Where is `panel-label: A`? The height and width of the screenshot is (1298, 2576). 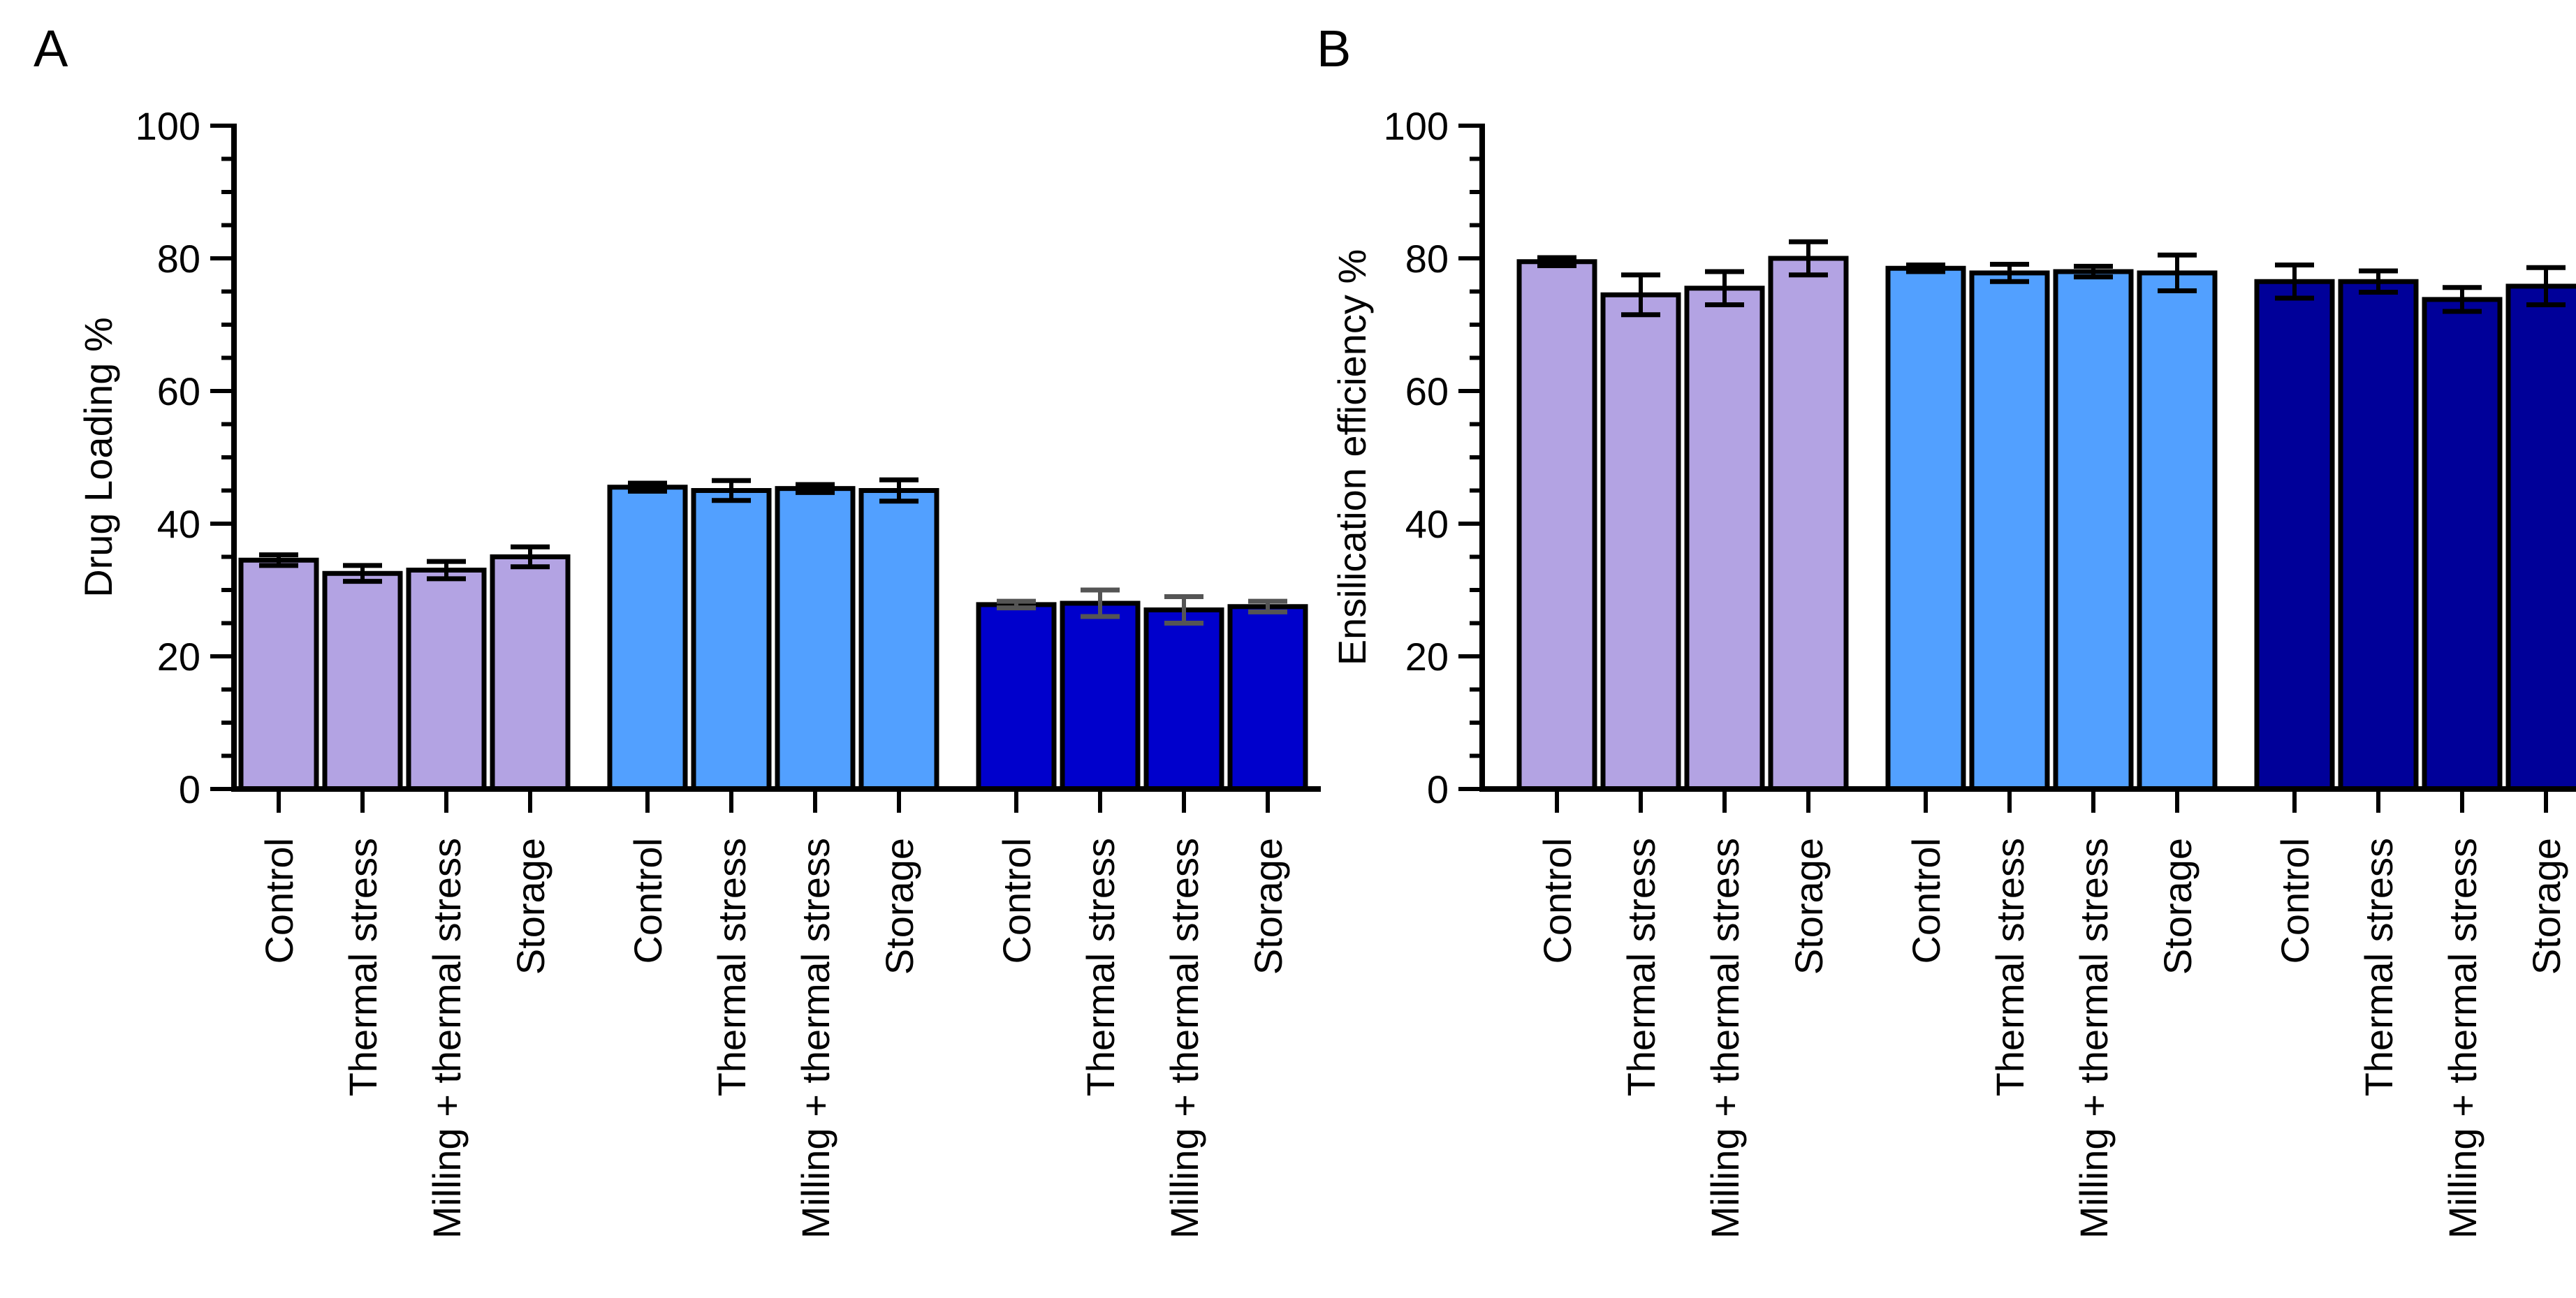
panel-label: A is located at coordinates (51, 49).